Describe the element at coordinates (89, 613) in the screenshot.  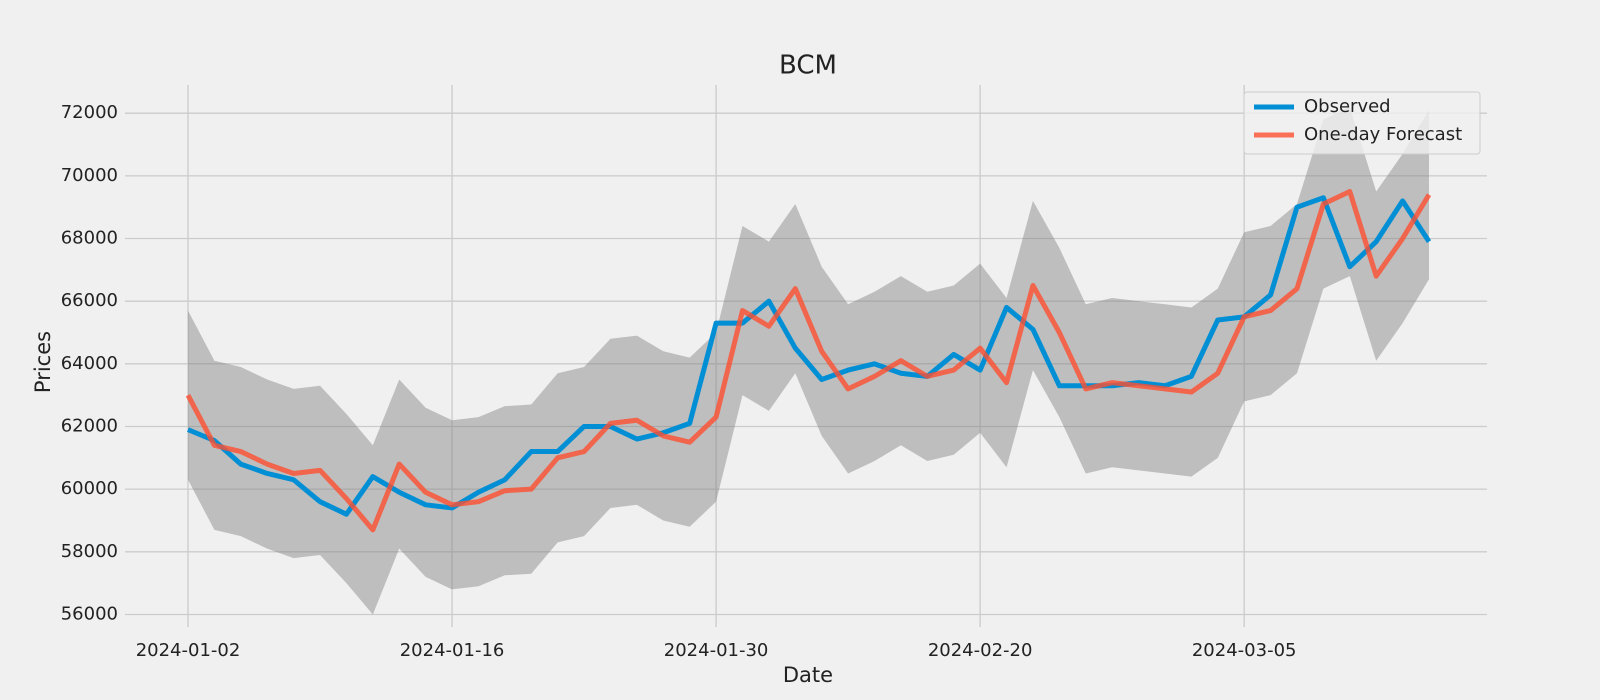
I see `y-tick-label: 56000` at that location.